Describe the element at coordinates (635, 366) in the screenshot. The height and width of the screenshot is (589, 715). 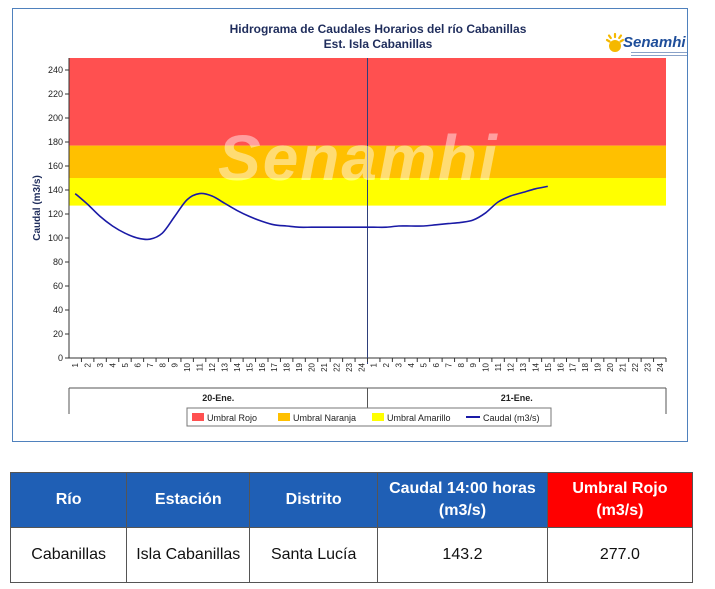
I see `x-tick-label-45: 22` at that location.